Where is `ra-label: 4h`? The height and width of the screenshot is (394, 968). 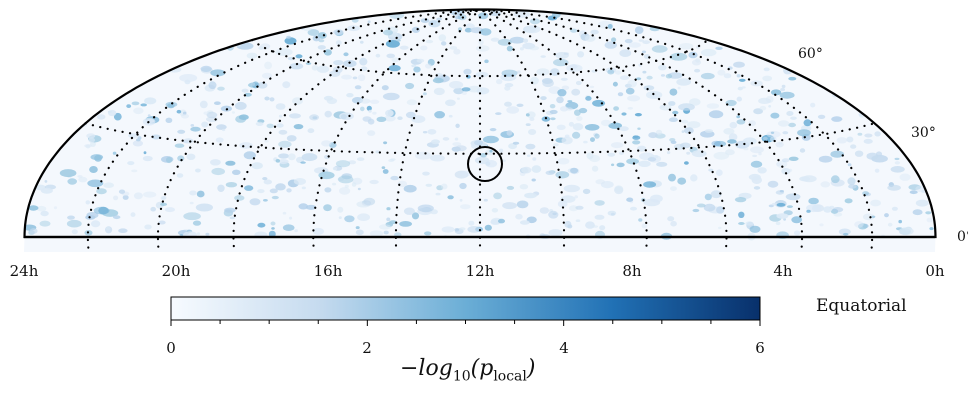 ra-label: 4h is located at coordinates (783, 271).